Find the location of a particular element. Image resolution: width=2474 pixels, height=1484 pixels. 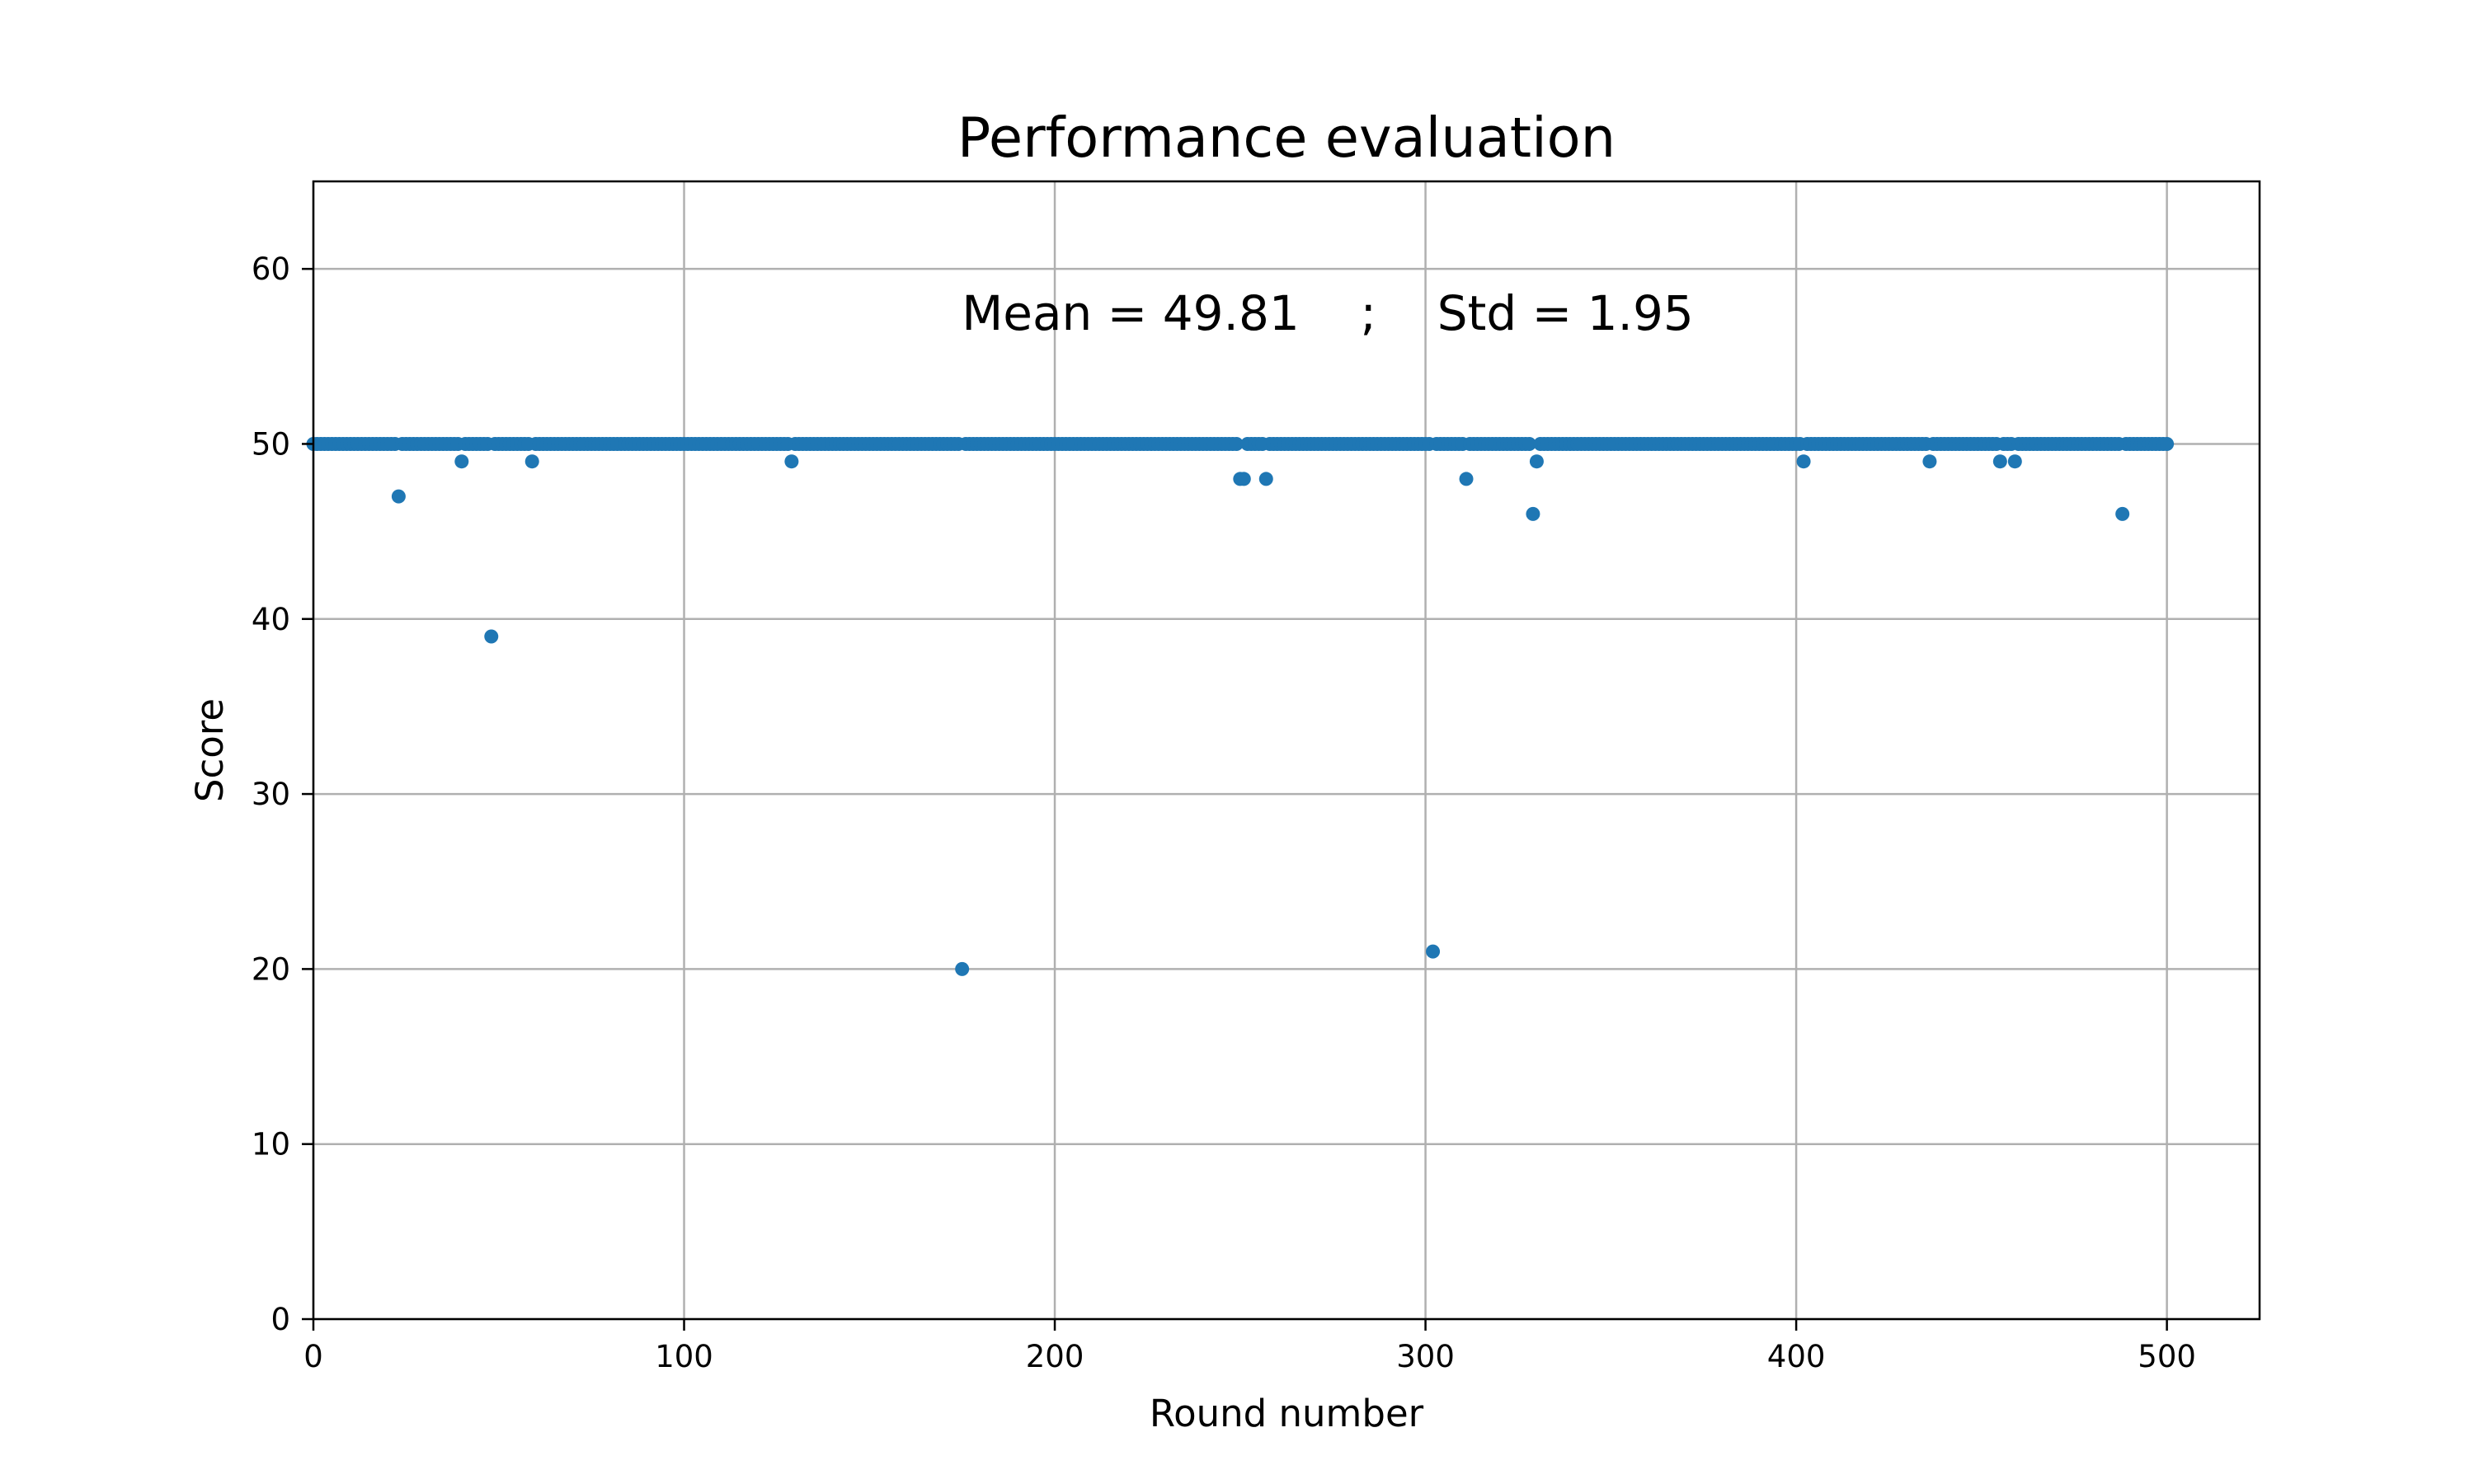

y-tick-label: 0 is located at coordinates (280, 1319).